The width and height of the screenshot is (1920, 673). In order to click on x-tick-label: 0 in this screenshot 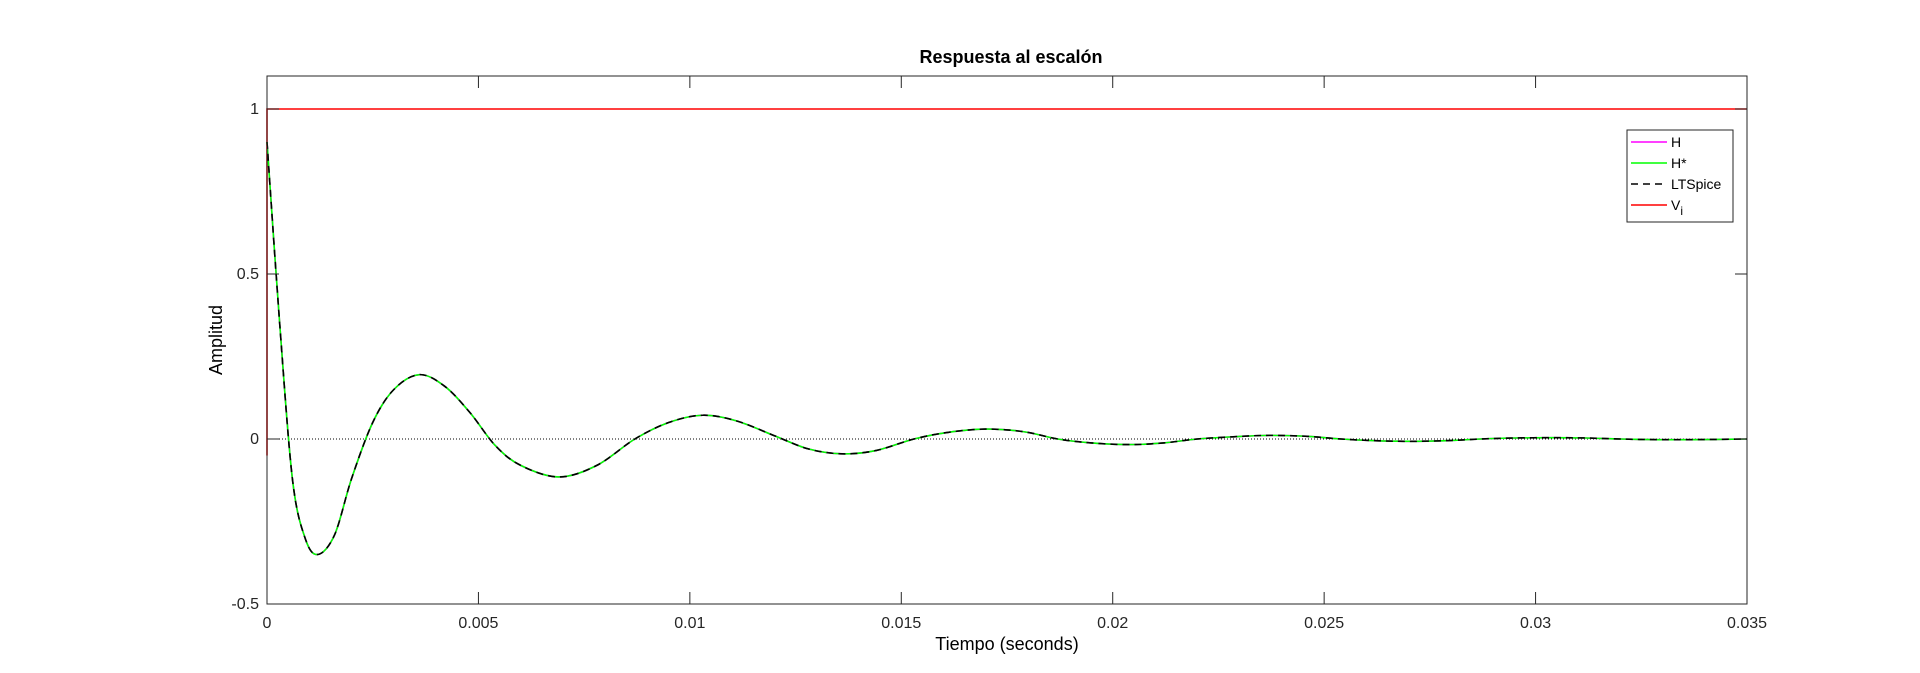, I will do `click(267, 623)`.